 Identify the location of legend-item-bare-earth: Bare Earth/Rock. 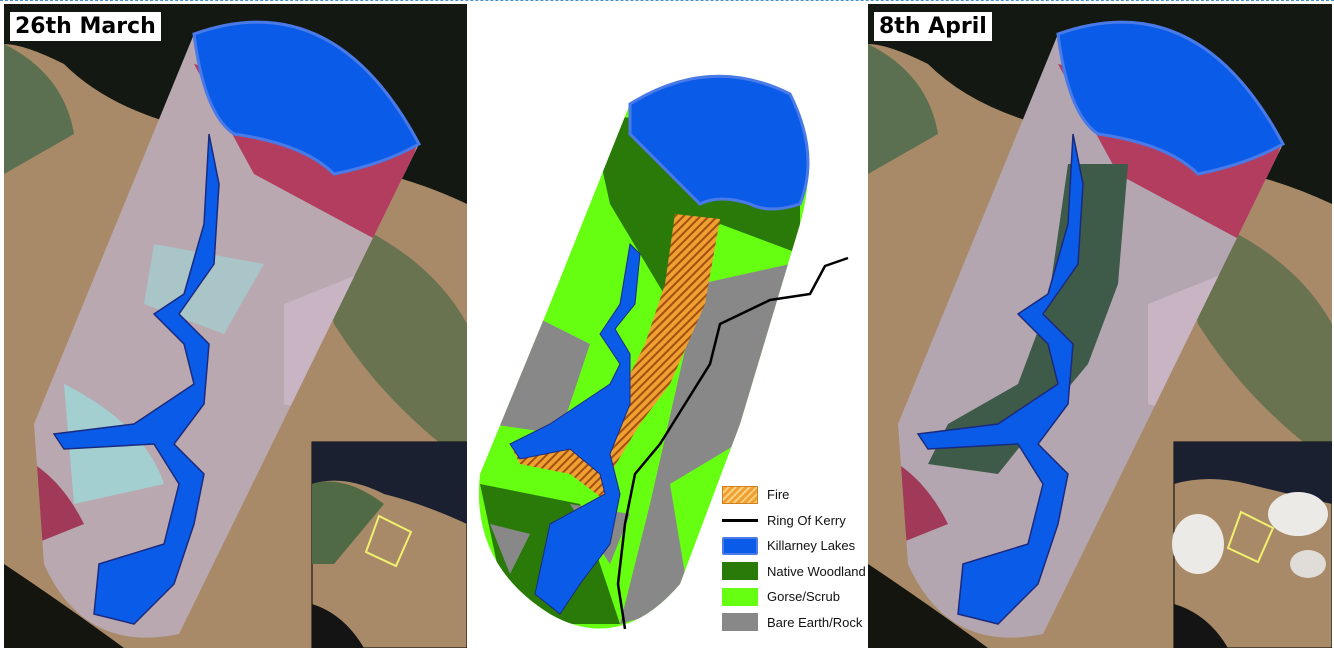
(794, 623).